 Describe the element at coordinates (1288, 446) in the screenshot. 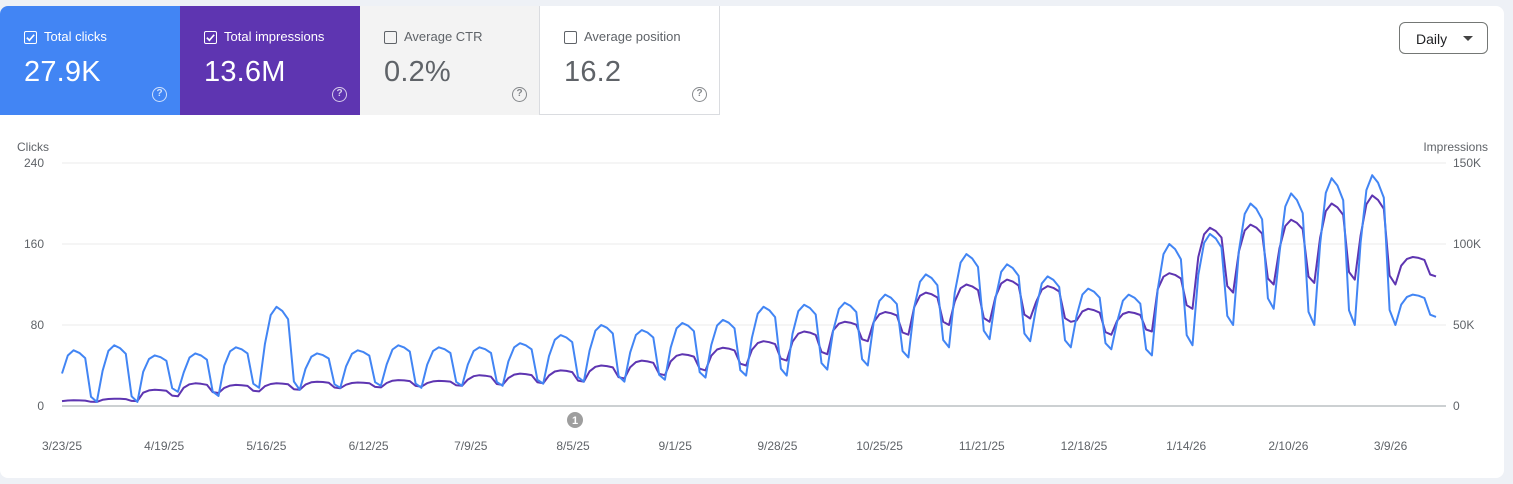

I see `x-tick-label: 2/10/26` at that location.